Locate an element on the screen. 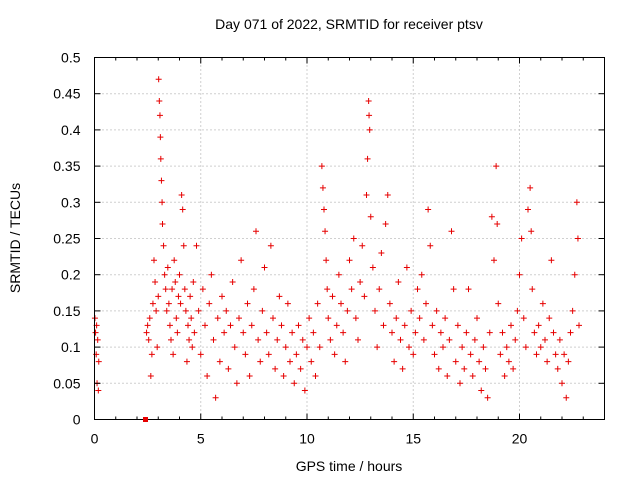 This screenshot has width=640, height=480. y-tick-label: 0.15 is located at coordinates (66, 311).